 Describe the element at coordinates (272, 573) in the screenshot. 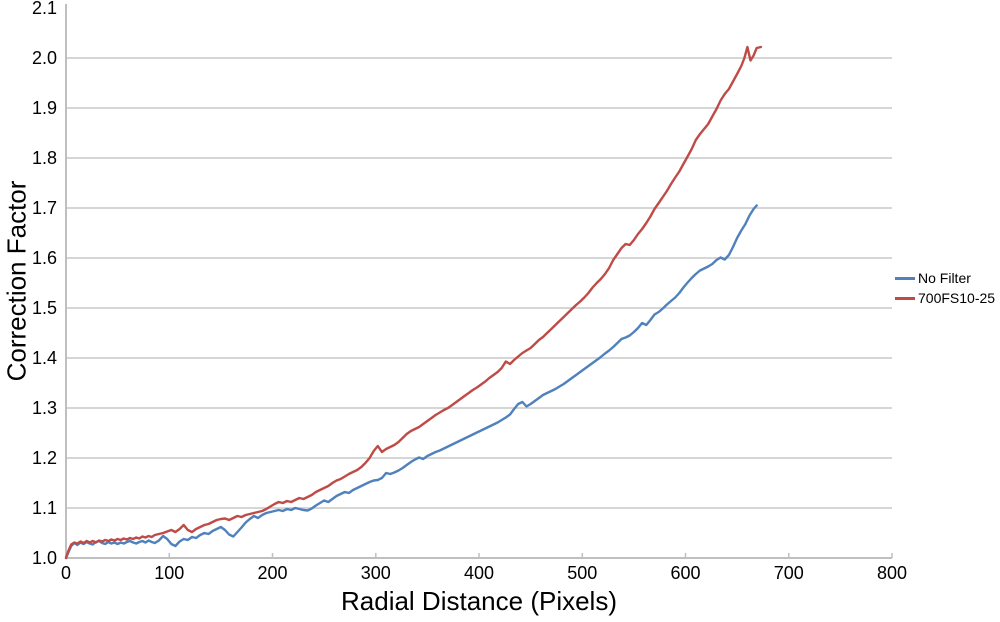

I see `x-tick-label: 200` at that location.